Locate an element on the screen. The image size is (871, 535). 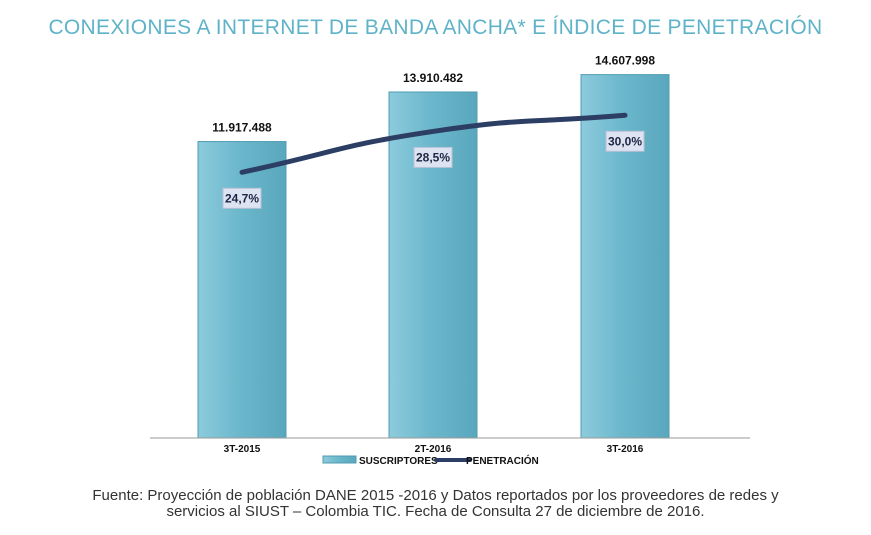
penetration-value-label: 28,5% is located at coordinates (433, 157).